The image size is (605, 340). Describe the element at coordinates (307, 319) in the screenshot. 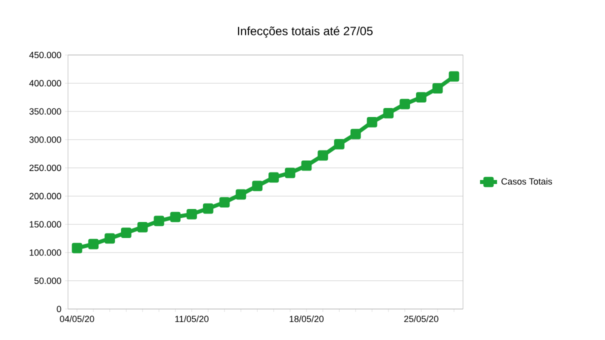

I see `x-tick-label: 18/05/20` at that location.